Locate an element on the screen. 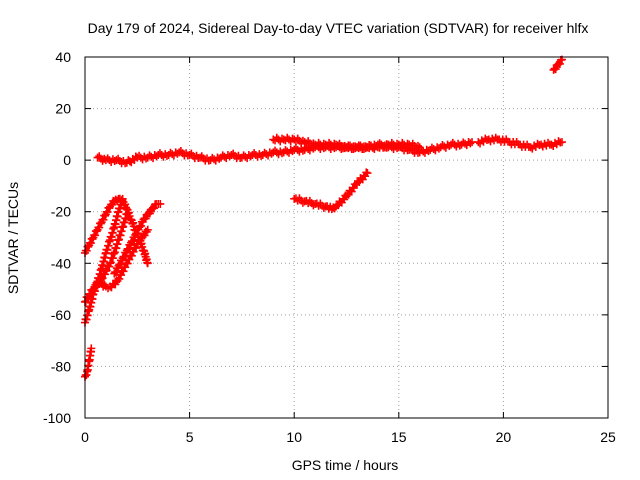 This screenshot has height=480, width=640. x-tick-label: 20 is located at coordinates (504, 437).